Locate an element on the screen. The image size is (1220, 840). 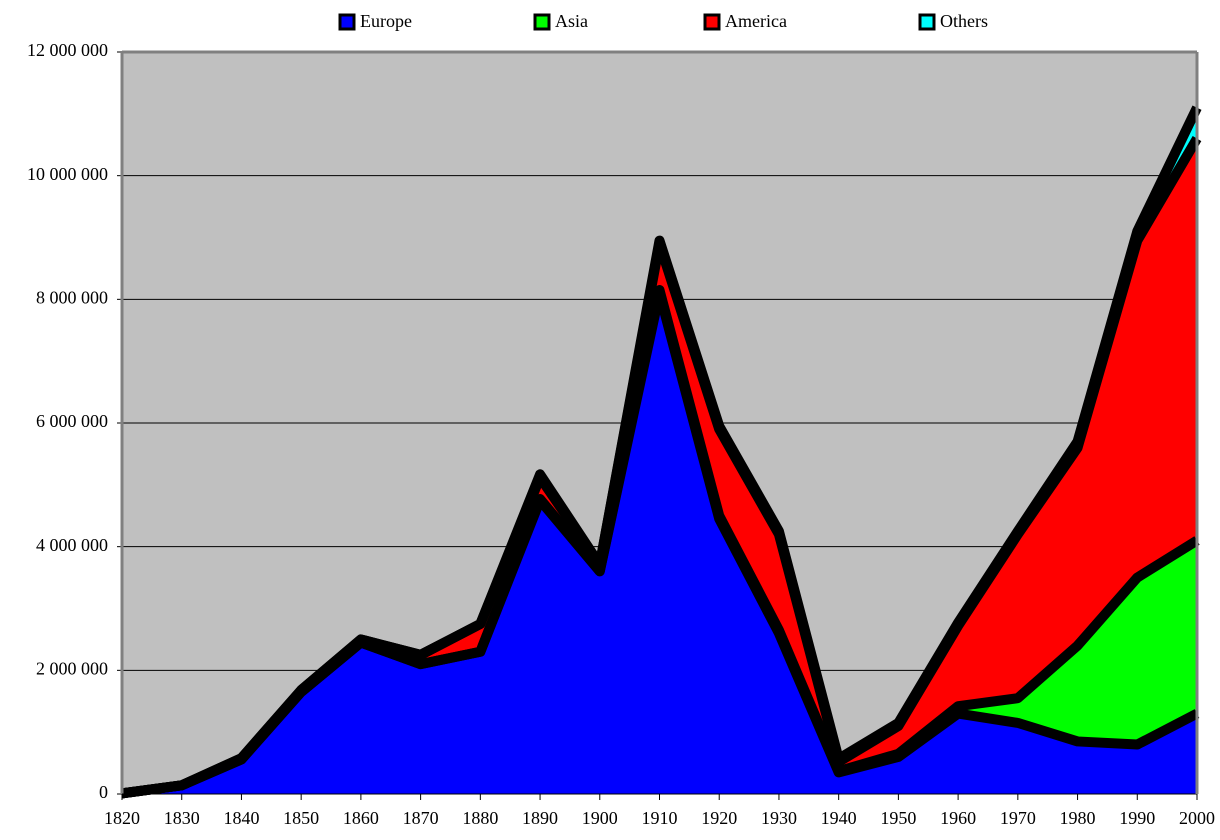
x-tick-label: 1940 is located at coordinates (839, 818).